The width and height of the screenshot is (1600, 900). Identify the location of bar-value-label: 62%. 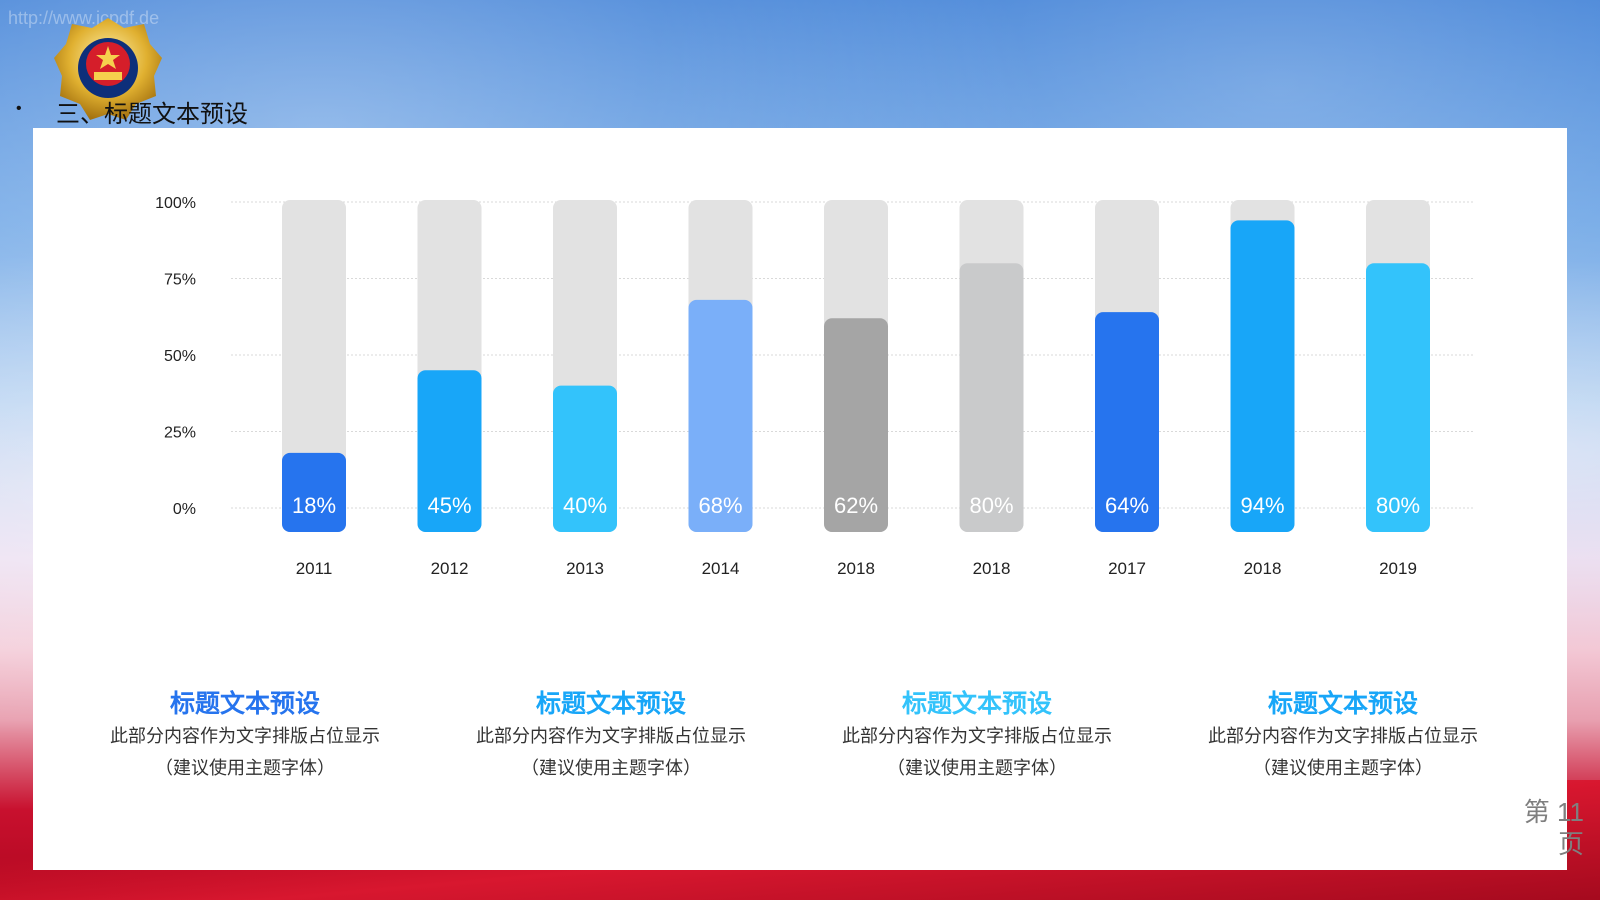
(856, 505).